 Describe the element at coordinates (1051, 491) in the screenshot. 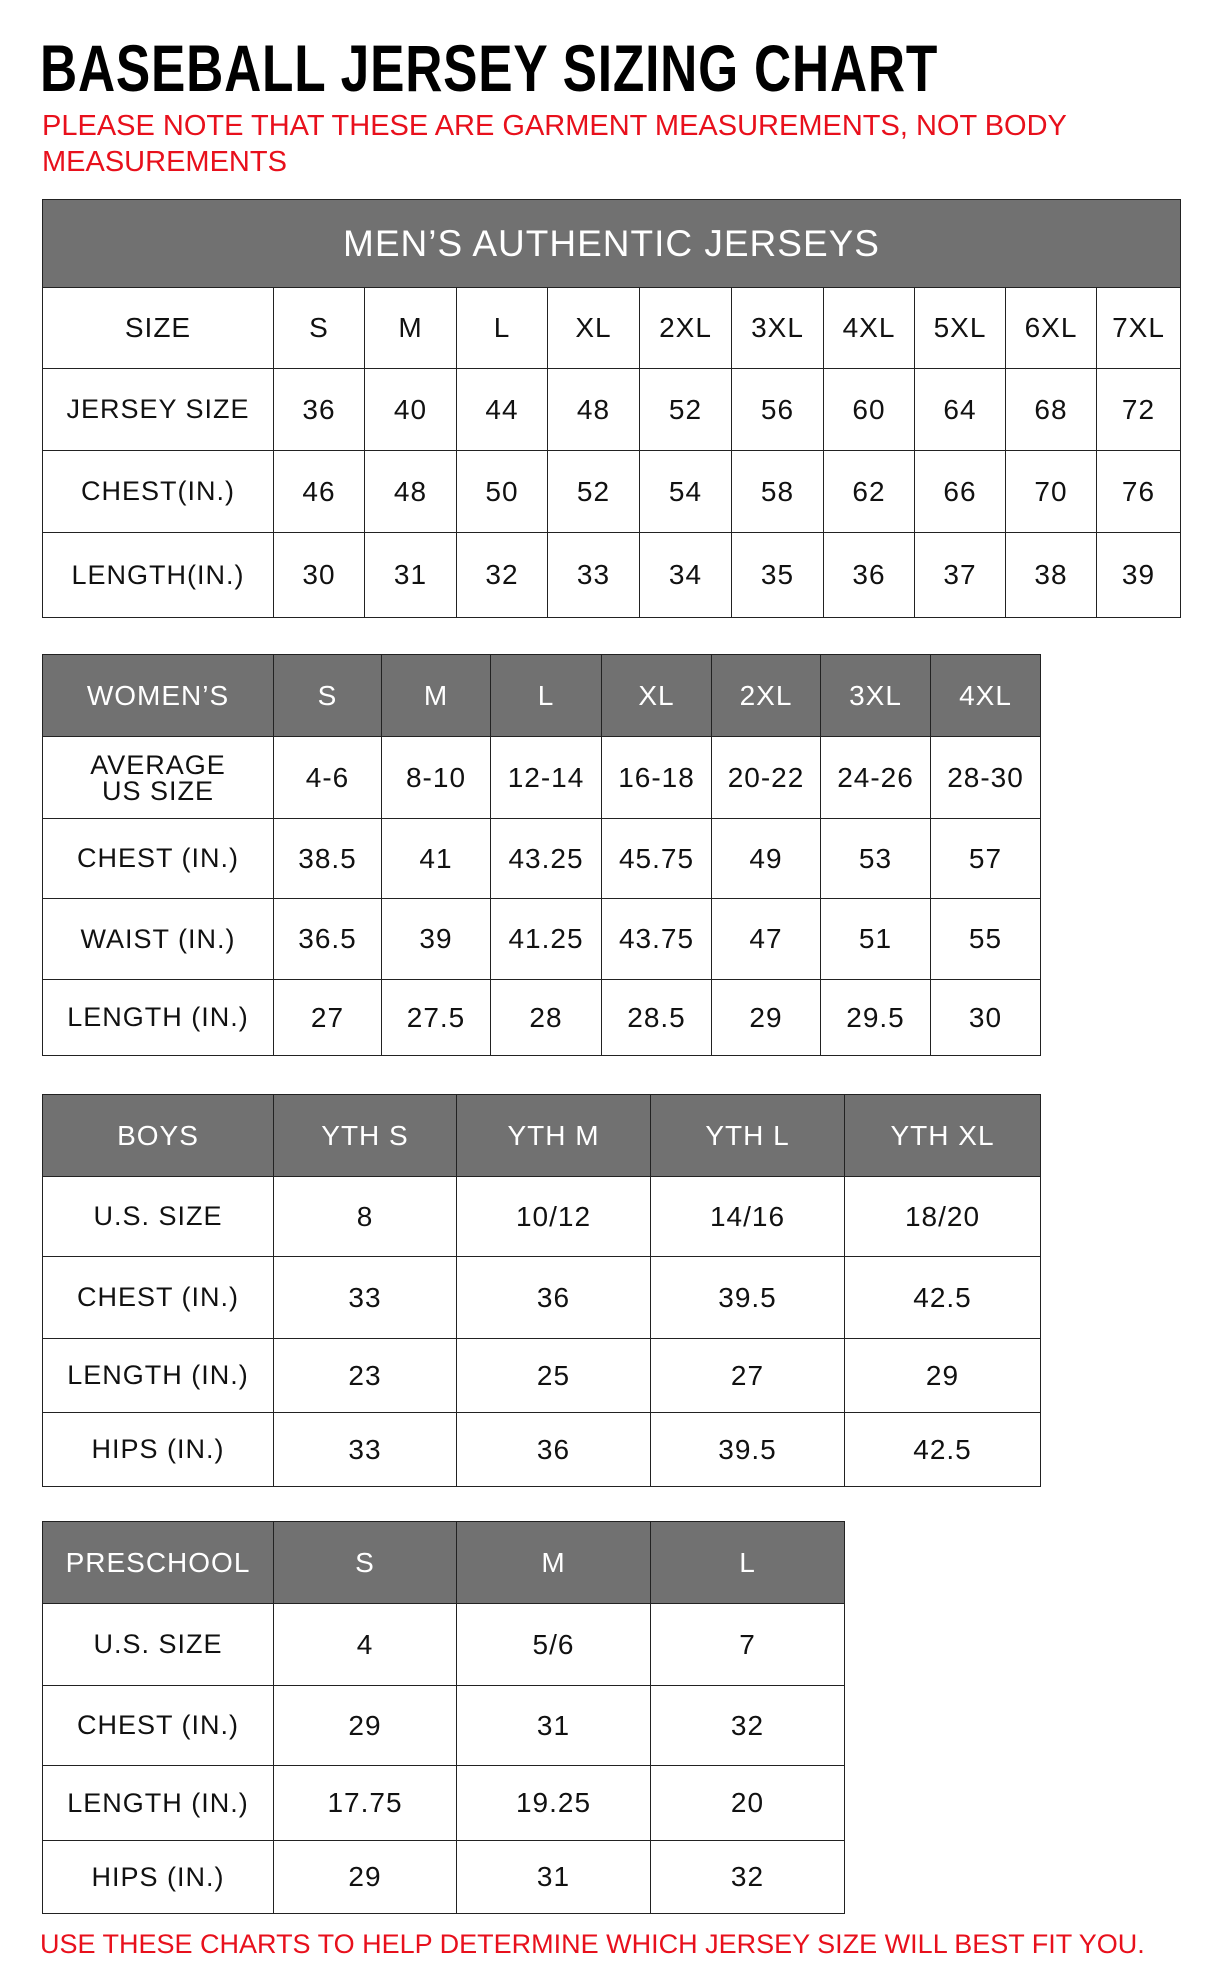

I see `measurement-cell: 70` at that location.